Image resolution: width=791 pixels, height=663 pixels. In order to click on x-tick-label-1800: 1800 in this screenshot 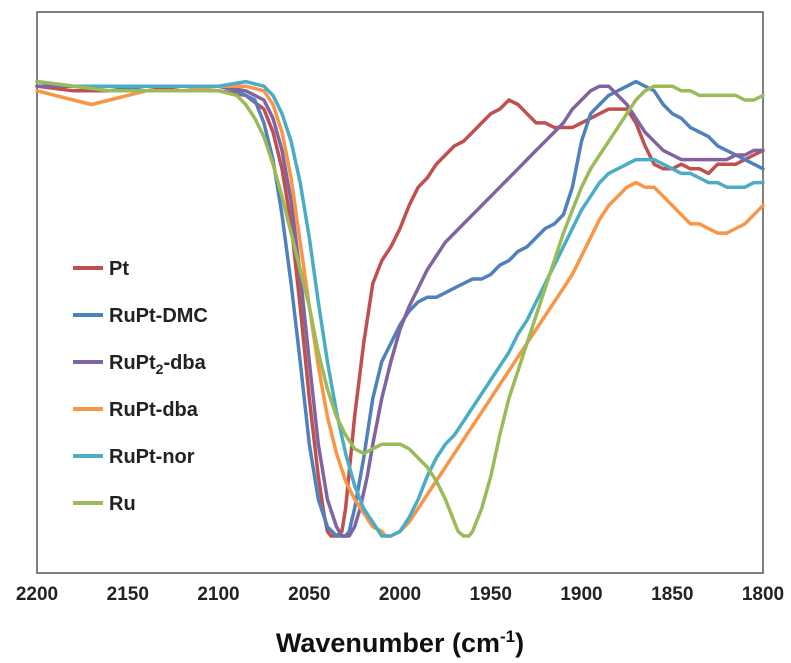, I will do `click(763, 594)`.